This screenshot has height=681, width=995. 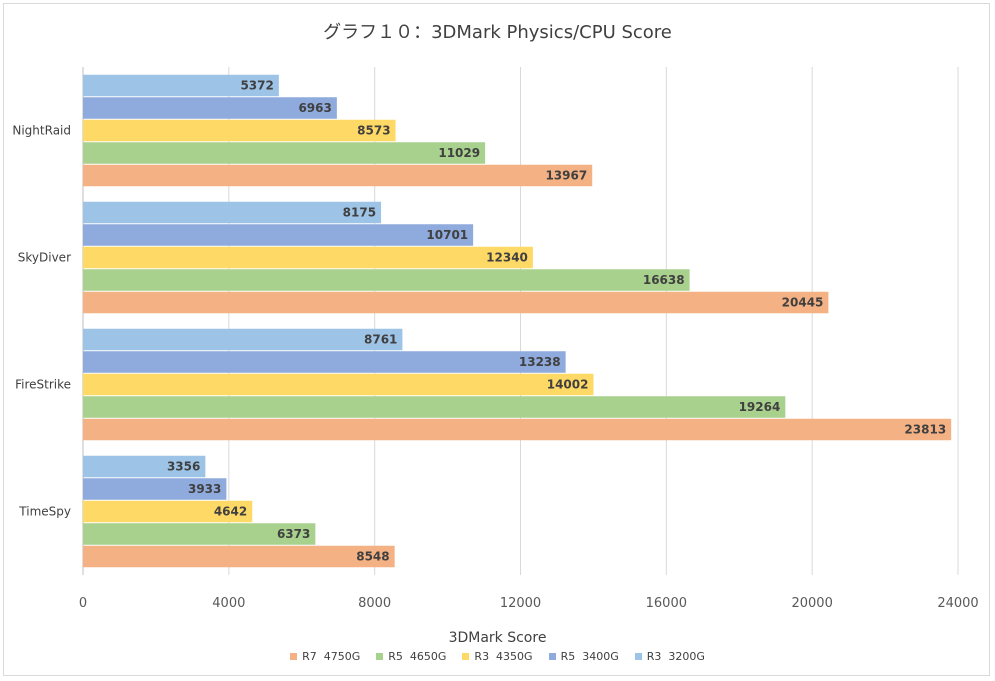 I want to click on data-label: 20445, so click(x=803, y=303).